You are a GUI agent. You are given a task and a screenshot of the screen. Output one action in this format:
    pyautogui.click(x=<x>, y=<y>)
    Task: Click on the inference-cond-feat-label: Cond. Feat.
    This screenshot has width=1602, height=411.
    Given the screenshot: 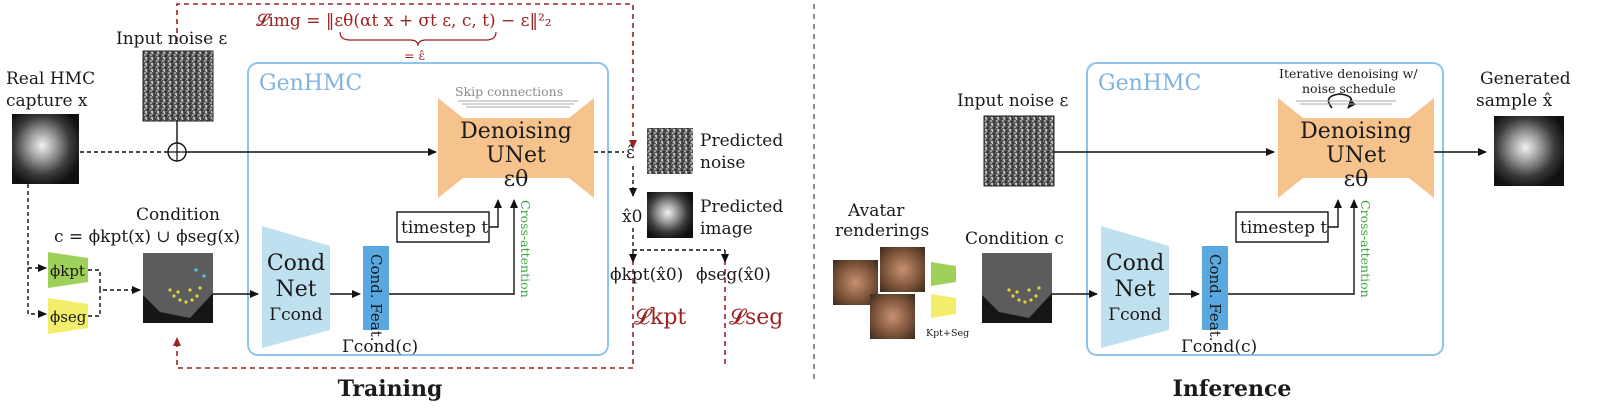 What is the action you would take?
    pyautogui.click(x=1215, y=298)
    